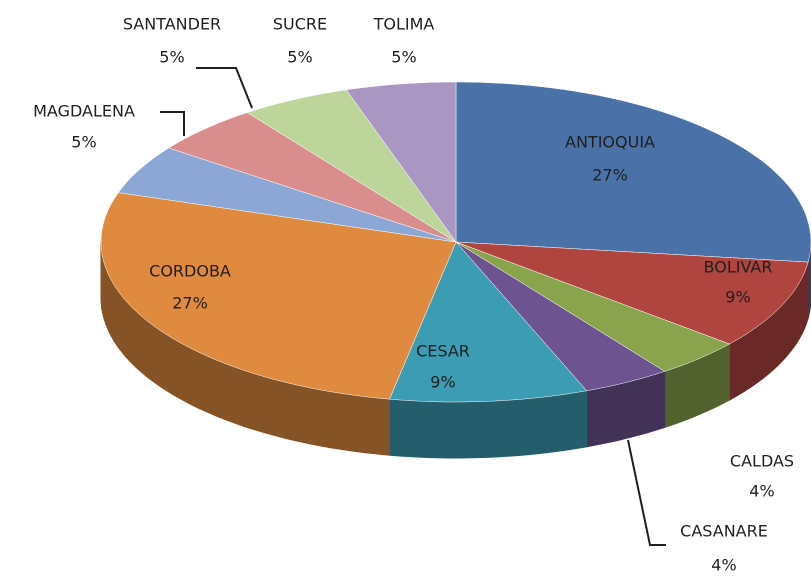 This screenshot has height=579, width=811. Describe the element at coordinates (404, 24) in the screenshot. I see `slice-label: TOLIMA` at that location.